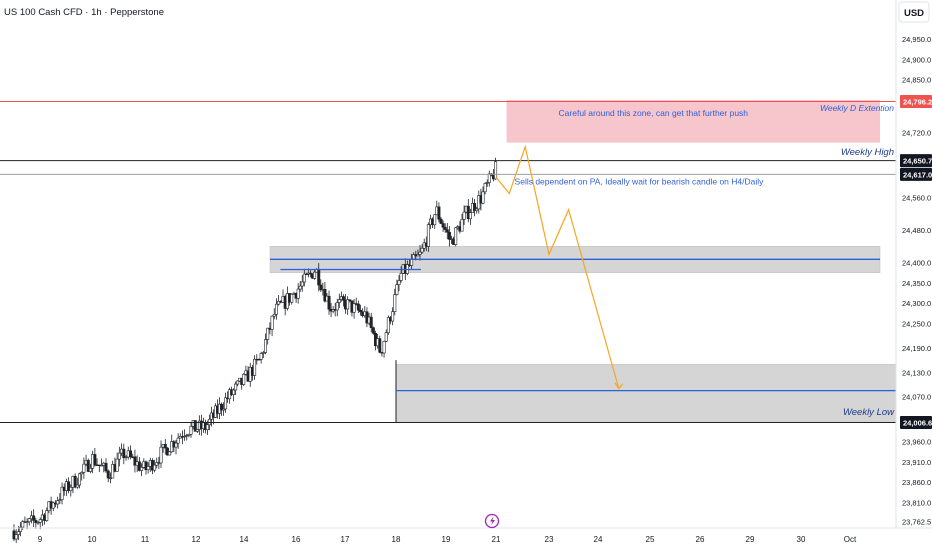  I want to click on time-tick-label: 9, so click(40, 539).